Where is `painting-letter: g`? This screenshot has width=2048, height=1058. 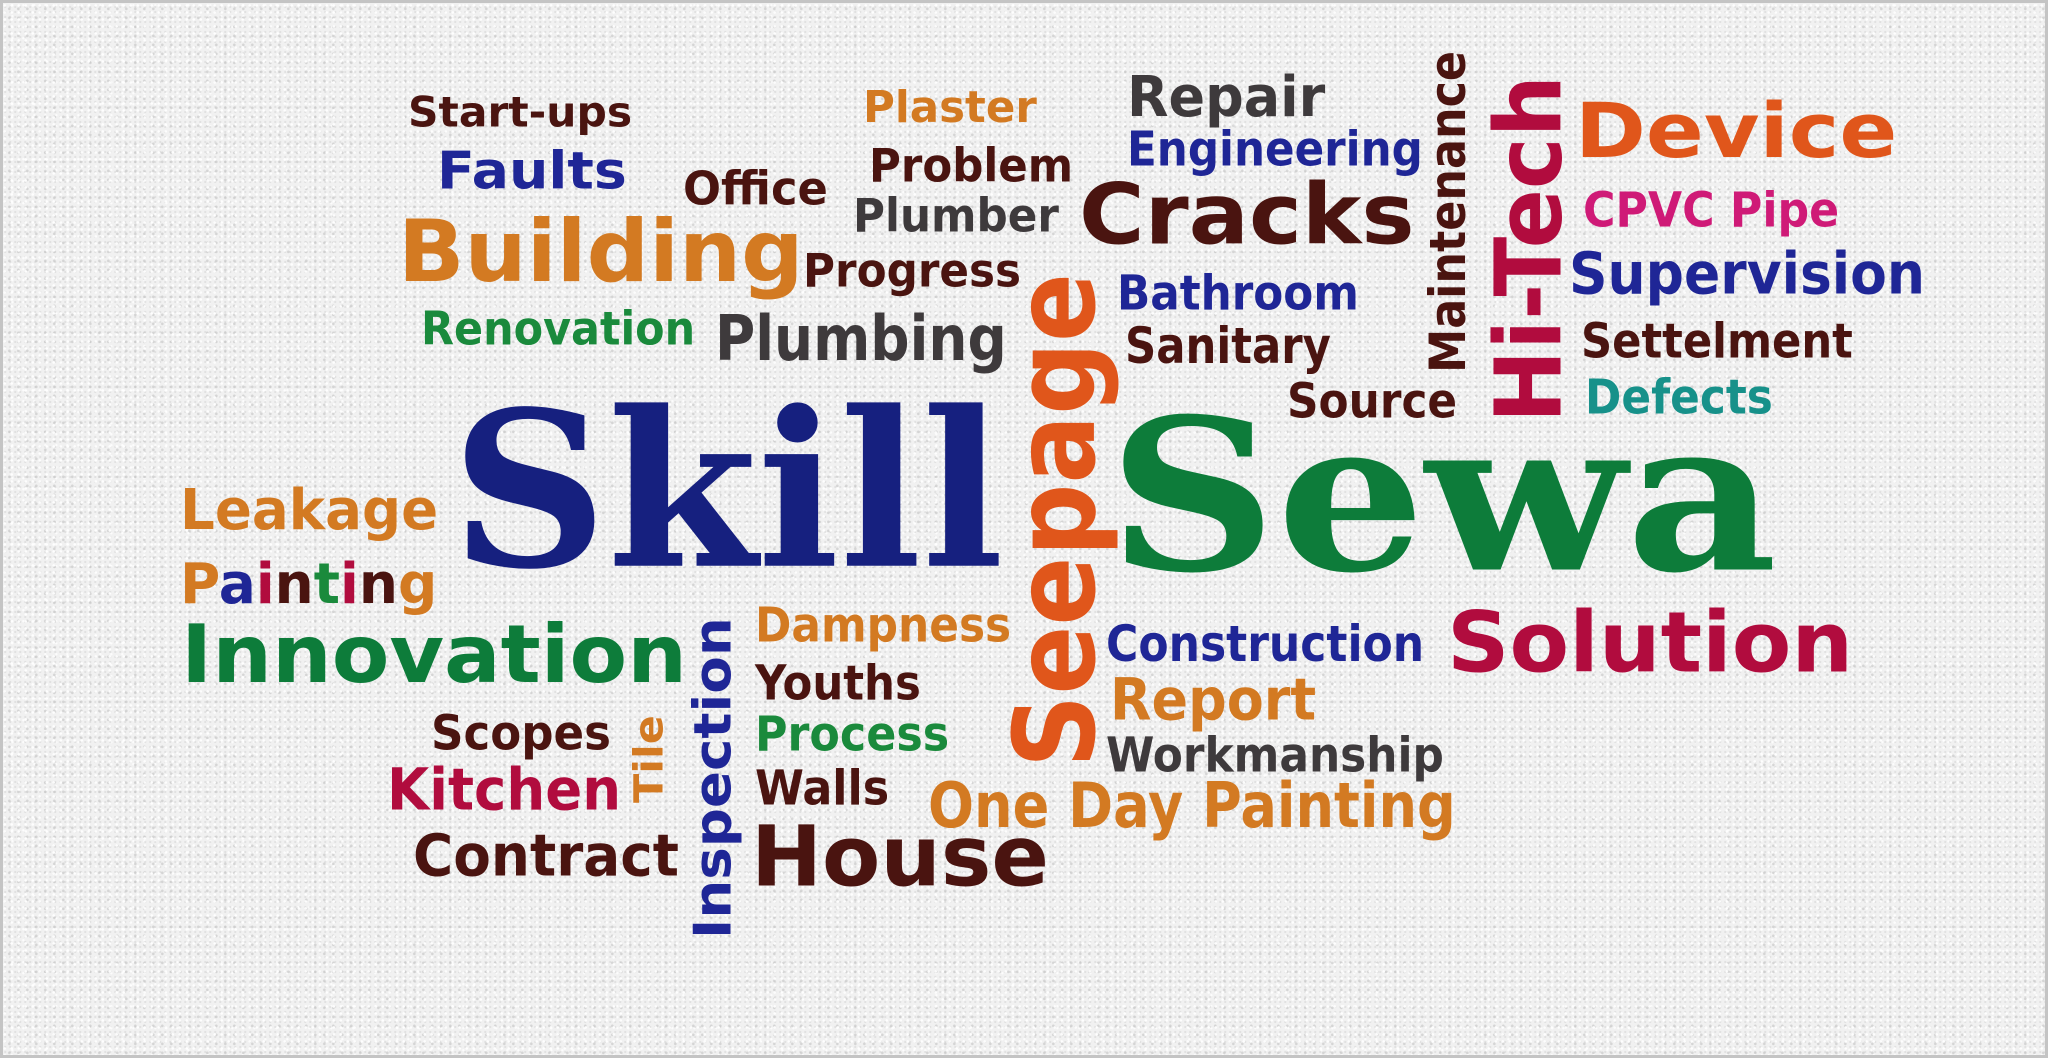 painting-letter: g is located at coordinates (417, 583).